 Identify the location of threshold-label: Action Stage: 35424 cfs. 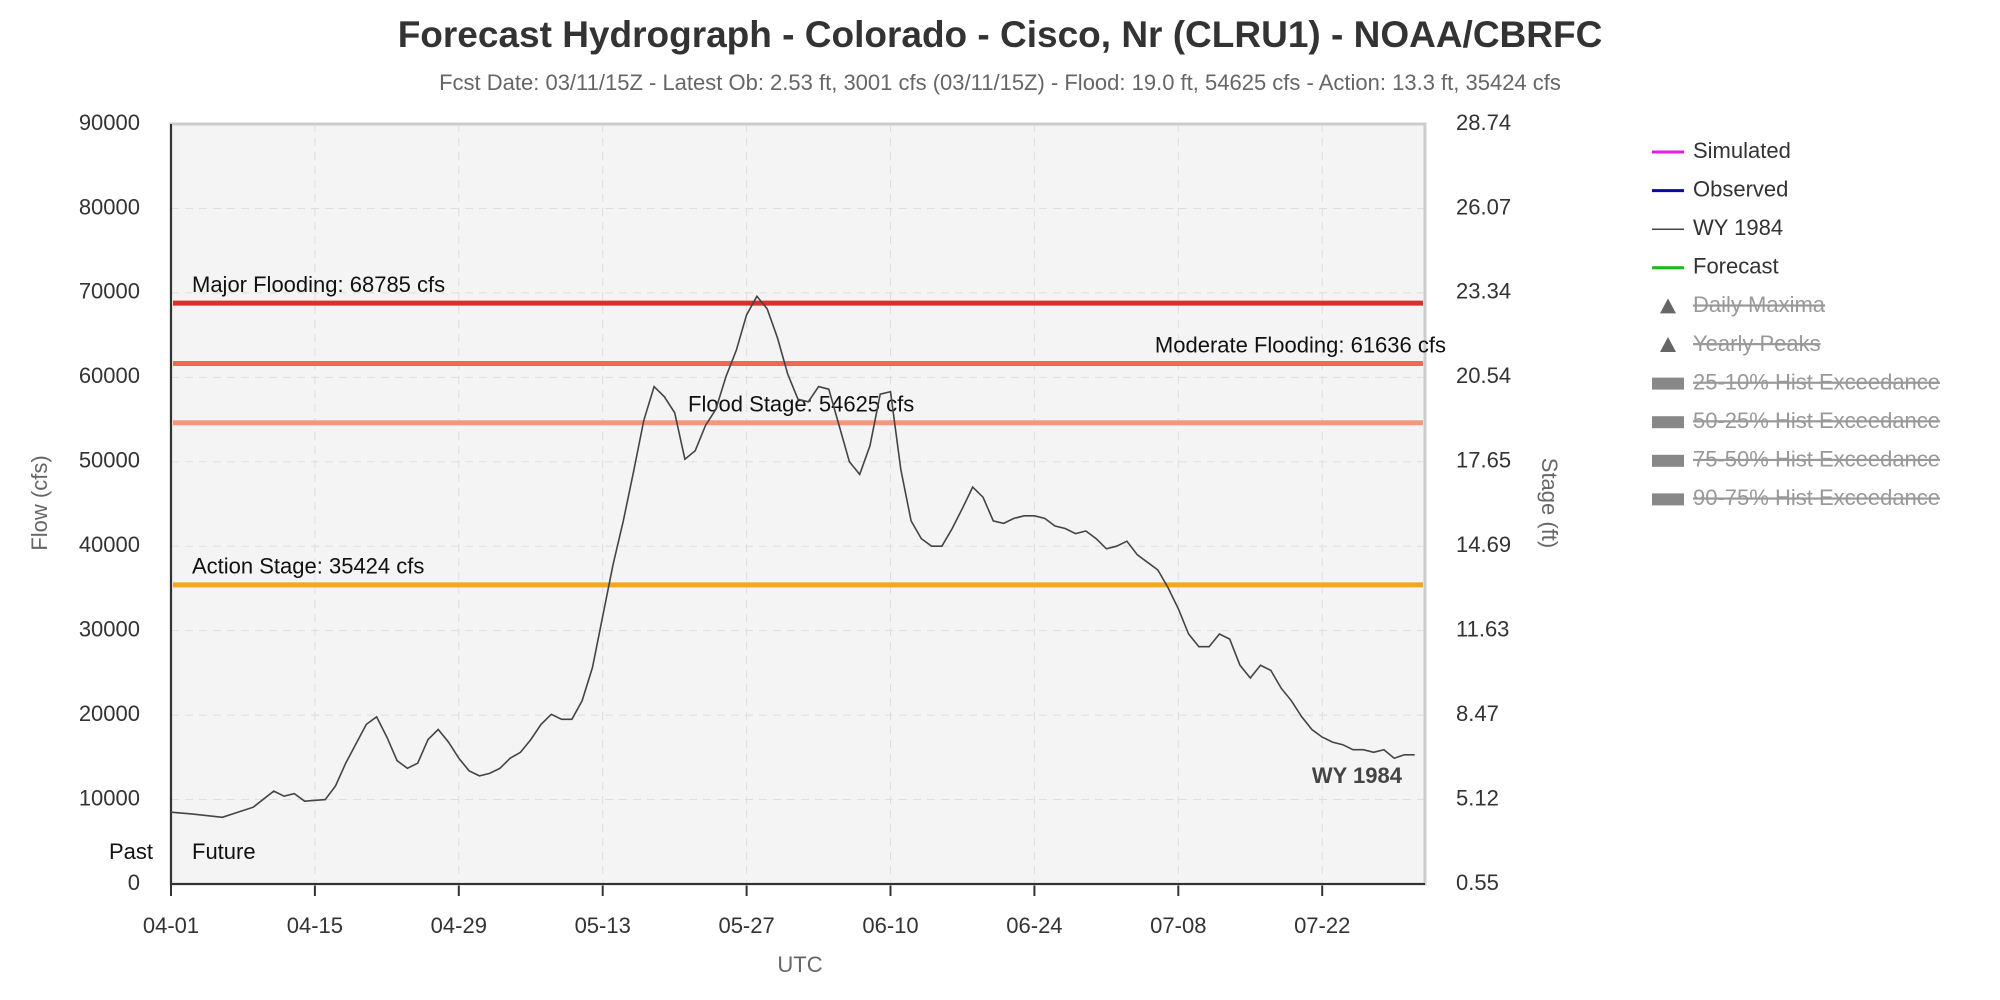
(308, 566).